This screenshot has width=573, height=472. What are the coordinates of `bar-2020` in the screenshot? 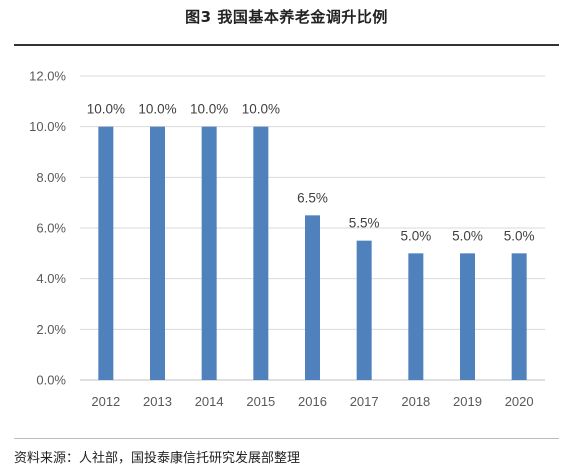 It's located at (519, 316).